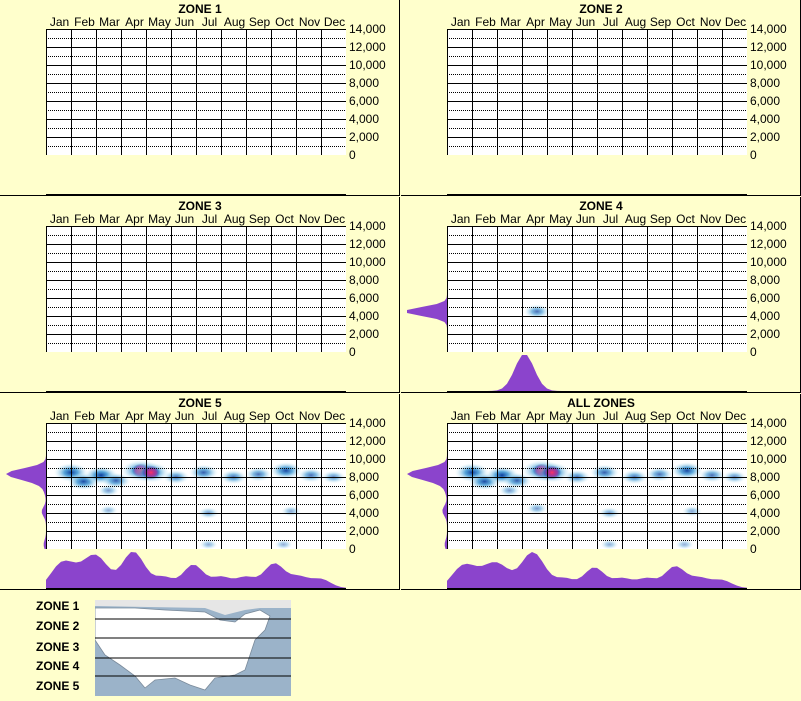 The width and height of the screenshot is (801, 701). I want to click on elevation-marginal, so click(427, 486).